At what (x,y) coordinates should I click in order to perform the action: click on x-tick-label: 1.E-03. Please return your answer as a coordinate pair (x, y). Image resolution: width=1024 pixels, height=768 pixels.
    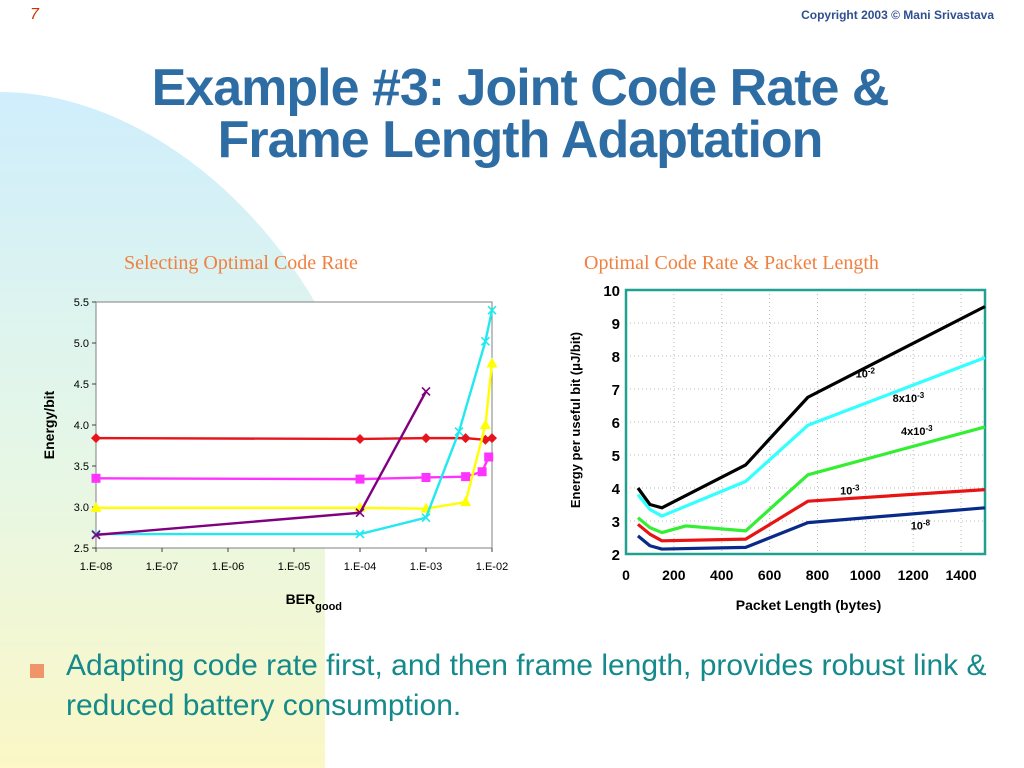
    Looking at the image, I should click on (426, 567).